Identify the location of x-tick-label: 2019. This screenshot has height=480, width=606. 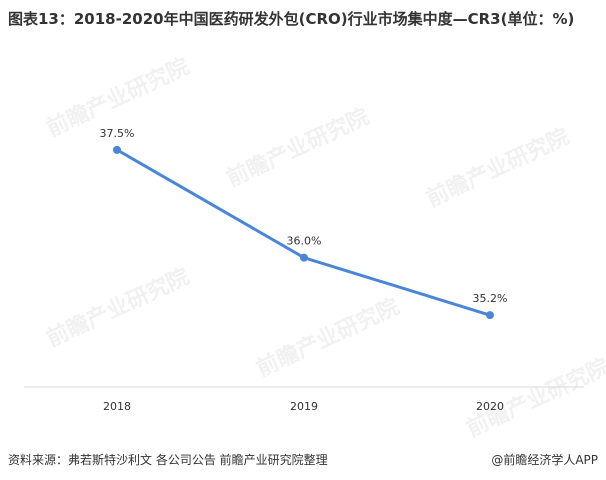
(304, 406).